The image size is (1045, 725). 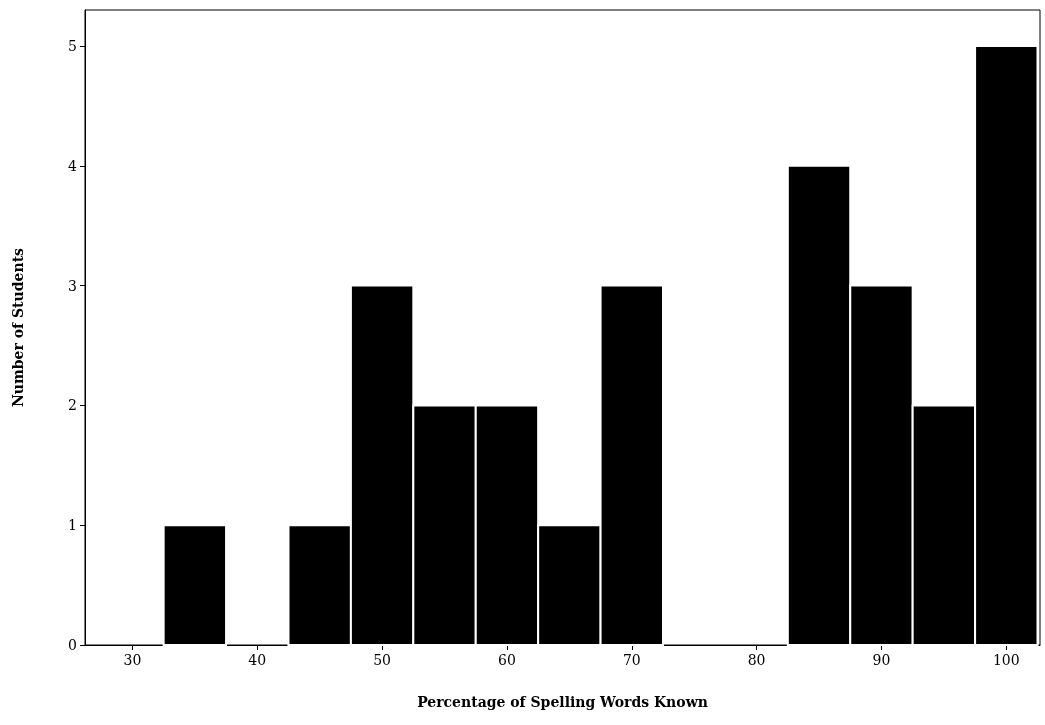 I want to click on y-tick-label: 2, so click(x=72, y=405).